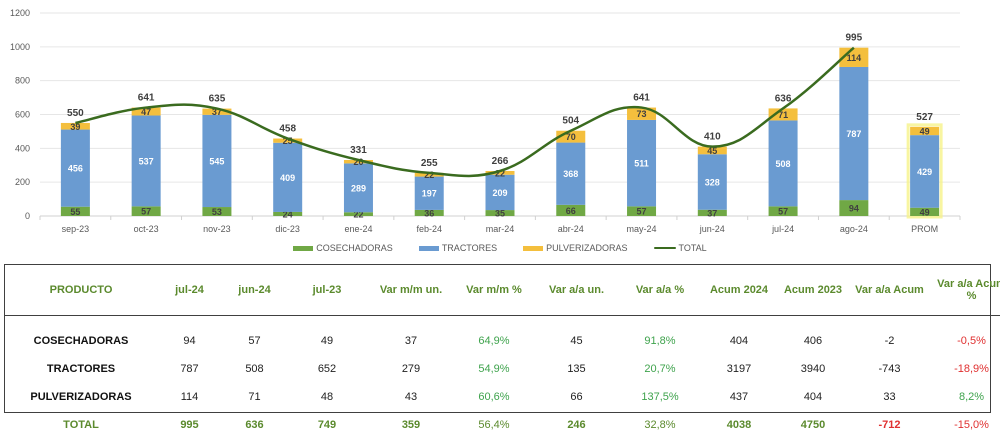  What do you see at coordinates (81, 341) in the screenshot?
I see `cell-product: COSECHADORAS` at bounding box center [81, 341].